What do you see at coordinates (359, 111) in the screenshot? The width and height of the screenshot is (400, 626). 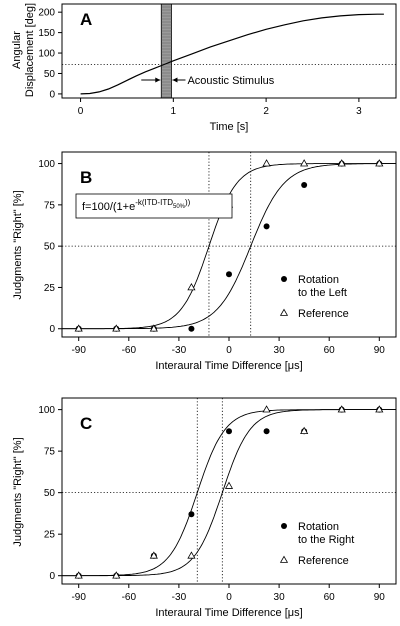 I see `x-tick-label: 3` at bounding box center [359, 111].